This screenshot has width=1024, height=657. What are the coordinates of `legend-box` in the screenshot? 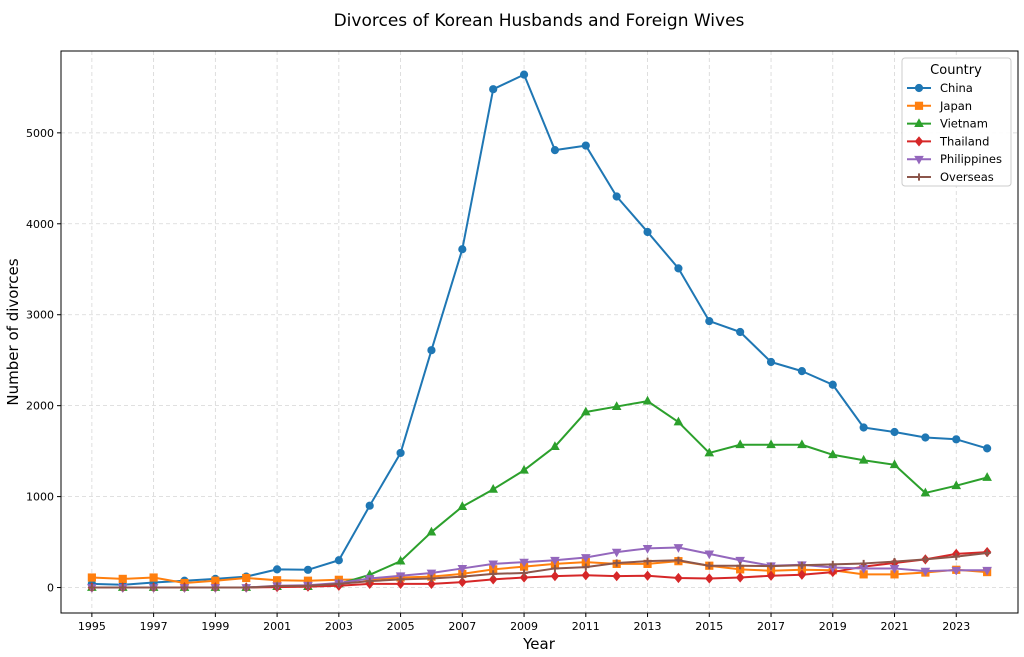 It's located at (956, 122).